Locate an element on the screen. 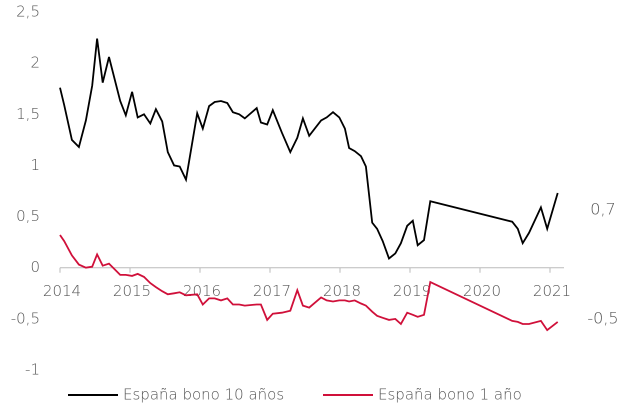  y-tick-label: 2,5 is located at coordinates (28, 12).